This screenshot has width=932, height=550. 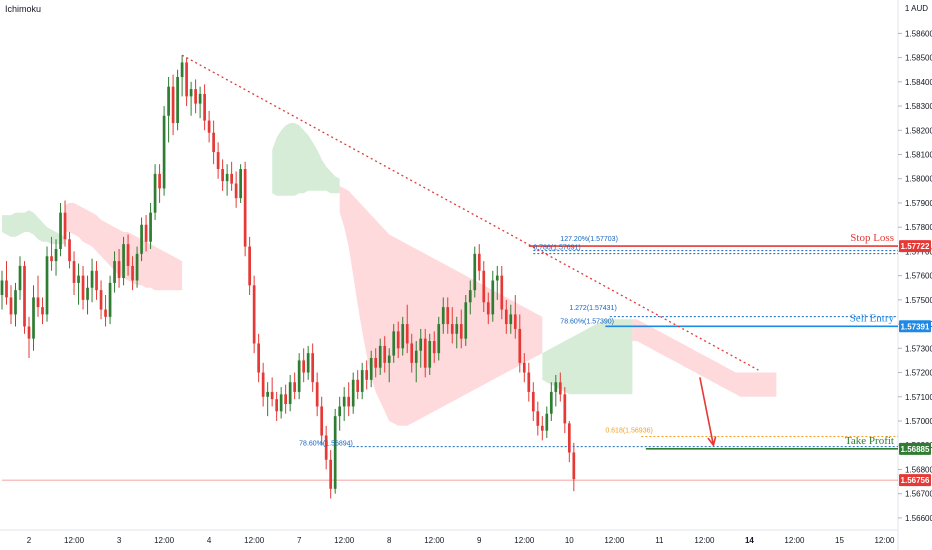 I want to click on target-arrow-shaft, so click(x=707, y=411).